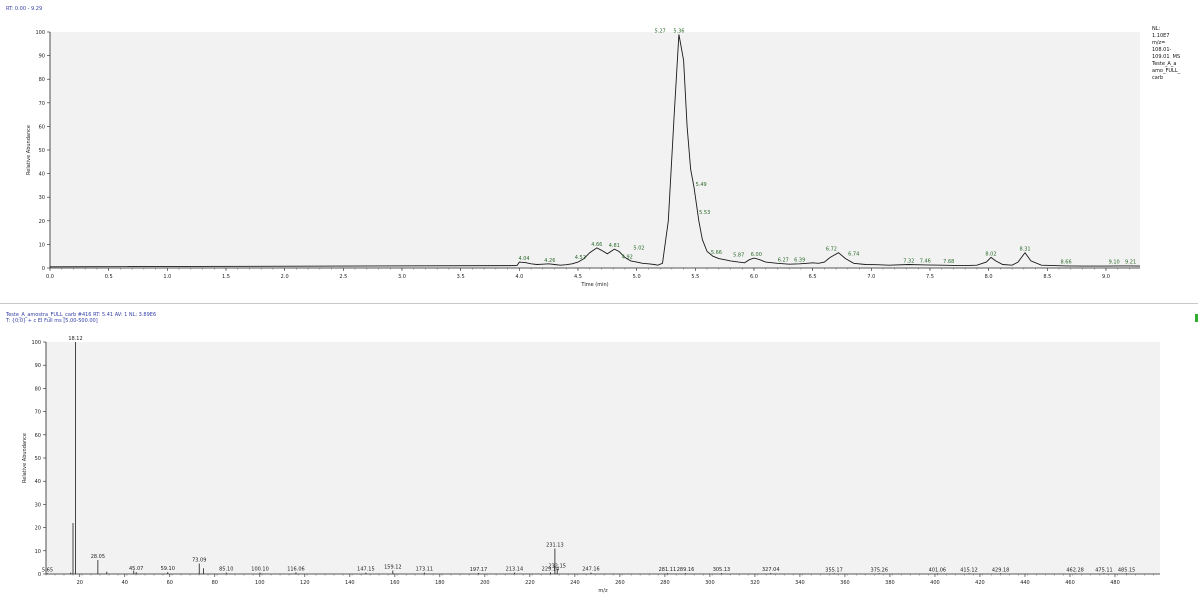  Describe the element at coordinates (42, 245) in the screenshot. I see `chromatogram-y-tick-label: 10` at that location.